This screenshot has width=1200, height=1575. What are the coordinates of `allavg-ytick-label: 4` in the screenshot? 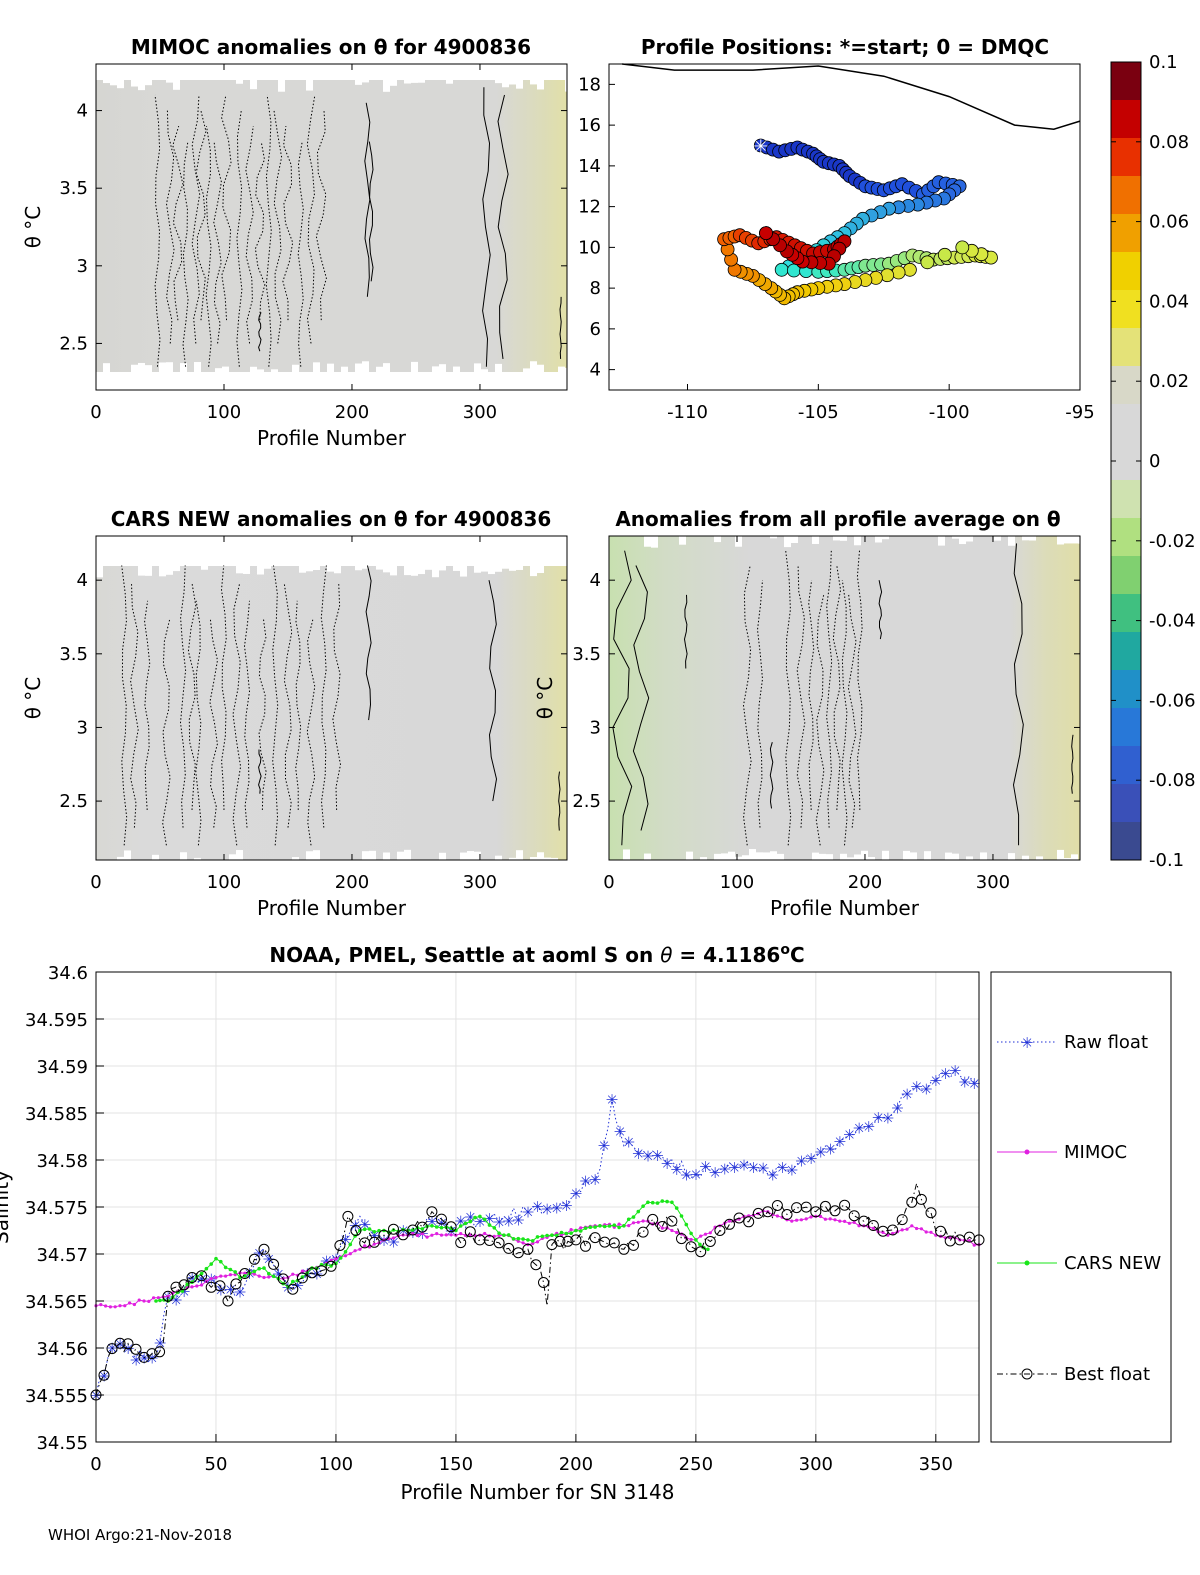 It's located at (595, 580).